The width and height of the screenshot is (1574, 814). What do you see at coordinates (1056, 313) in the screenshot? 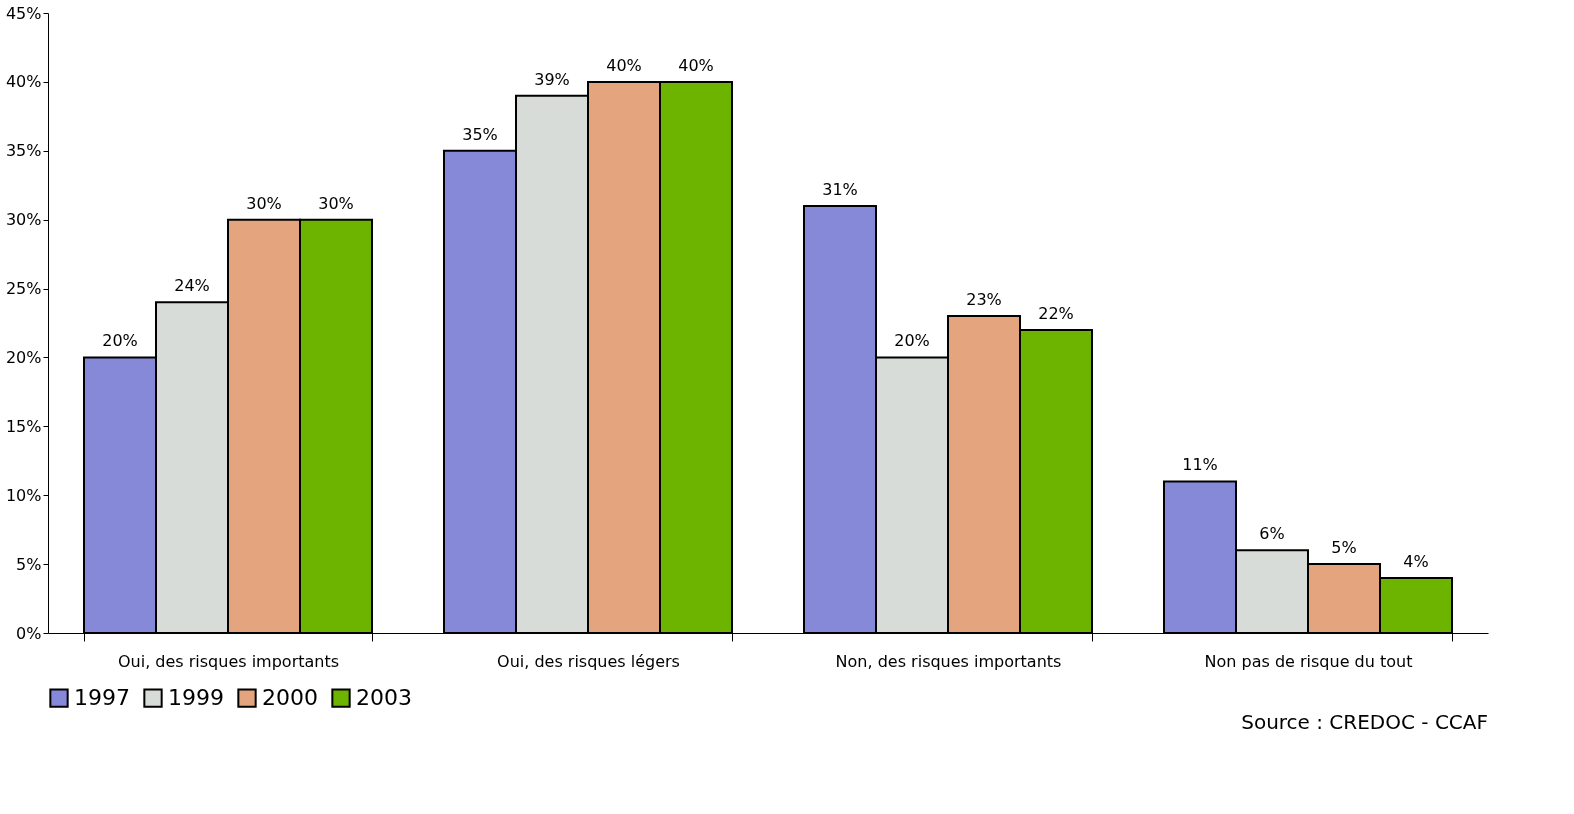
I see `data-label: 22%` at bounding box center [1056, 313].